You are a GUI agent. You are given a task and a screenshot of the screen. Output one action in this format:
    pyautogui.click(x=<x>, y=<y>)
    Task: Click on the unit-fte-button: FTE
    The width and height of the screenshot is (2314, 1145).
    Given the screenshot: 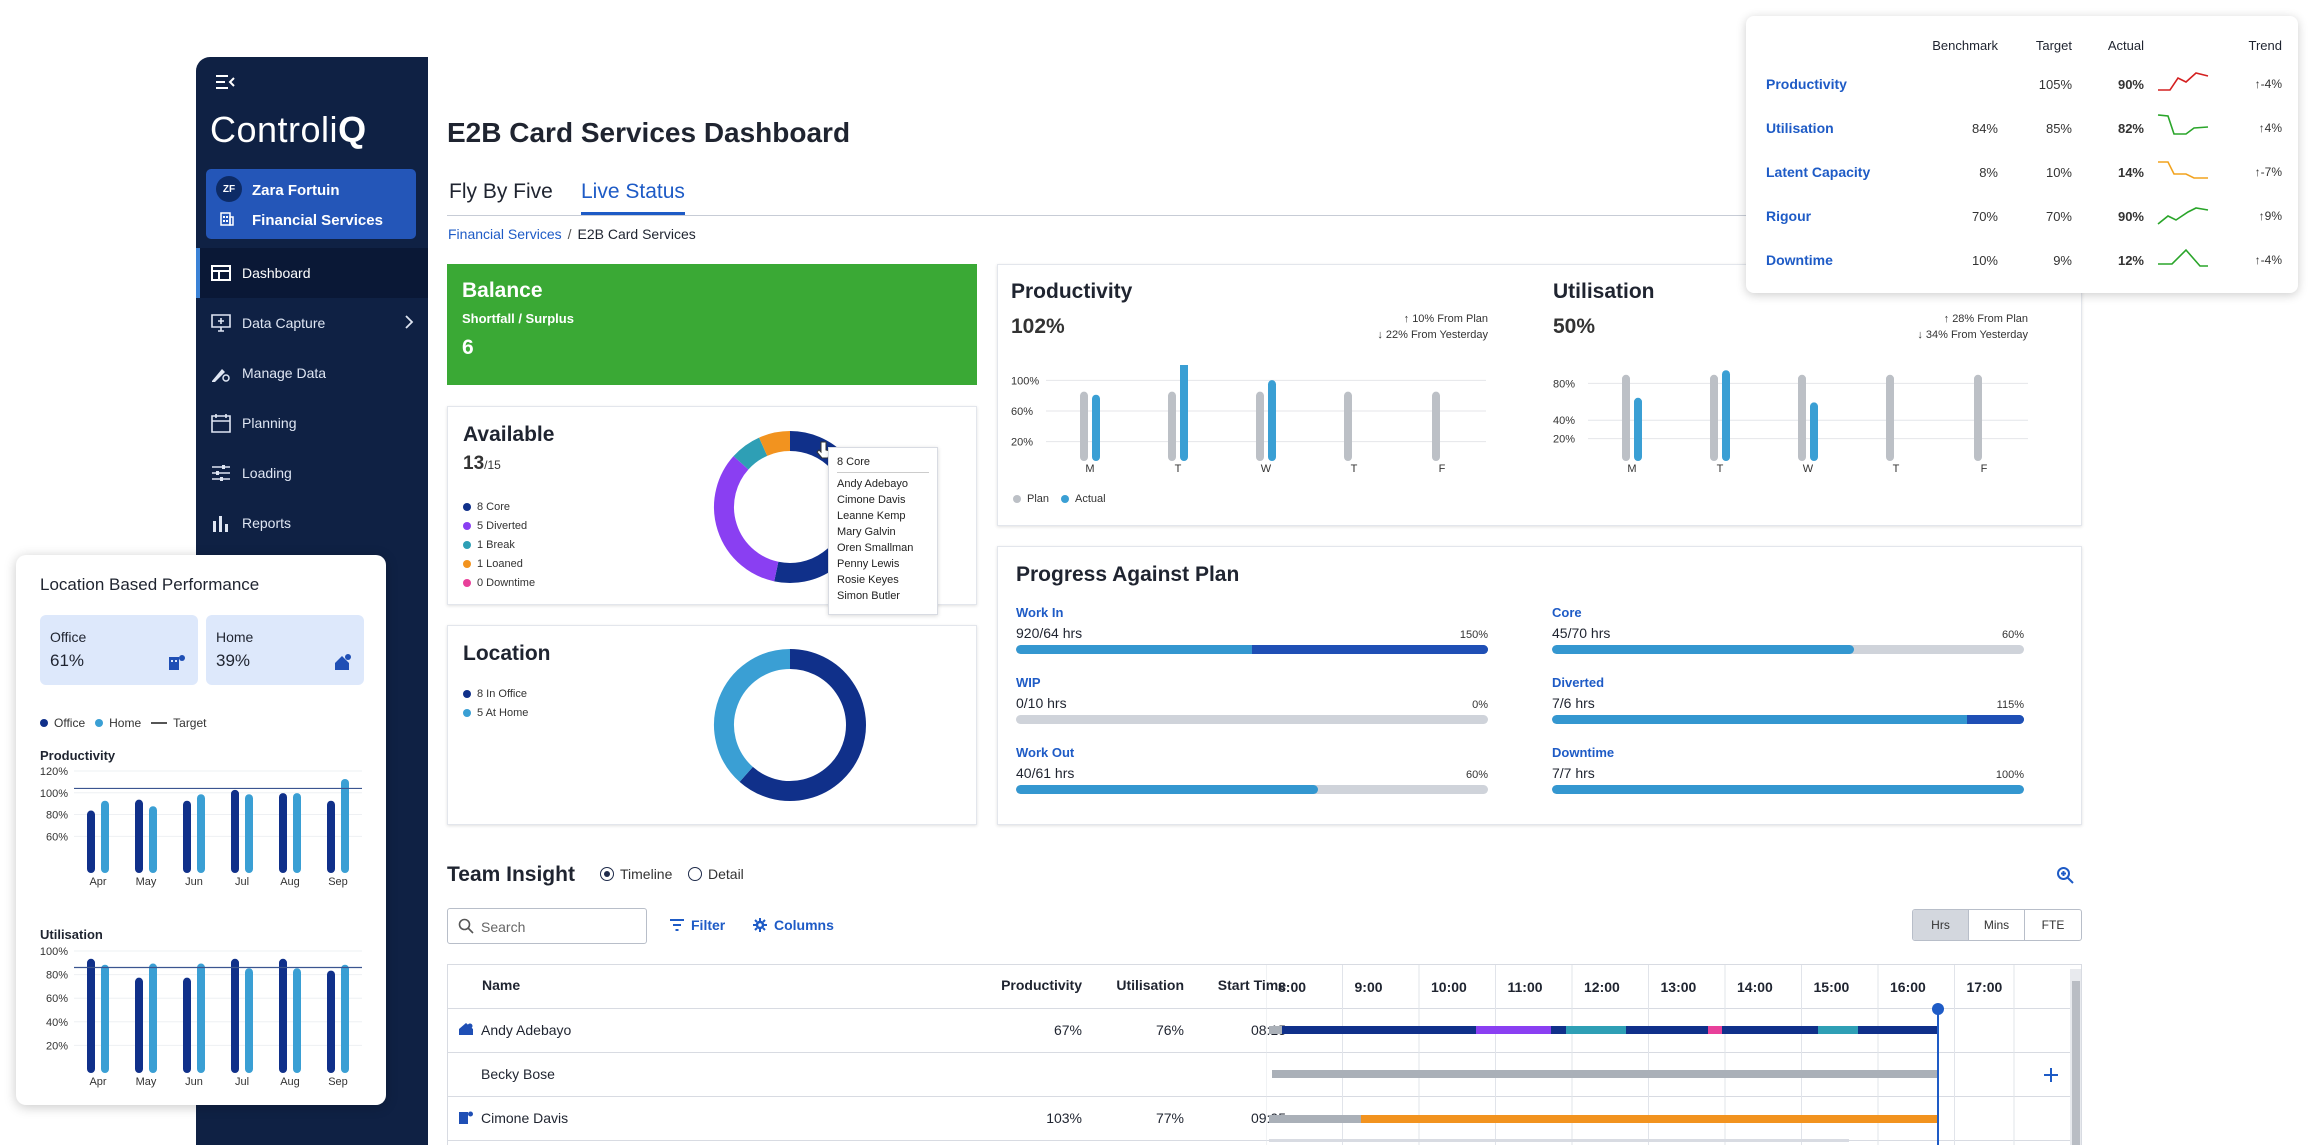 What is the action you would take?
    pyautogui.click(x=2053, y=925)
    